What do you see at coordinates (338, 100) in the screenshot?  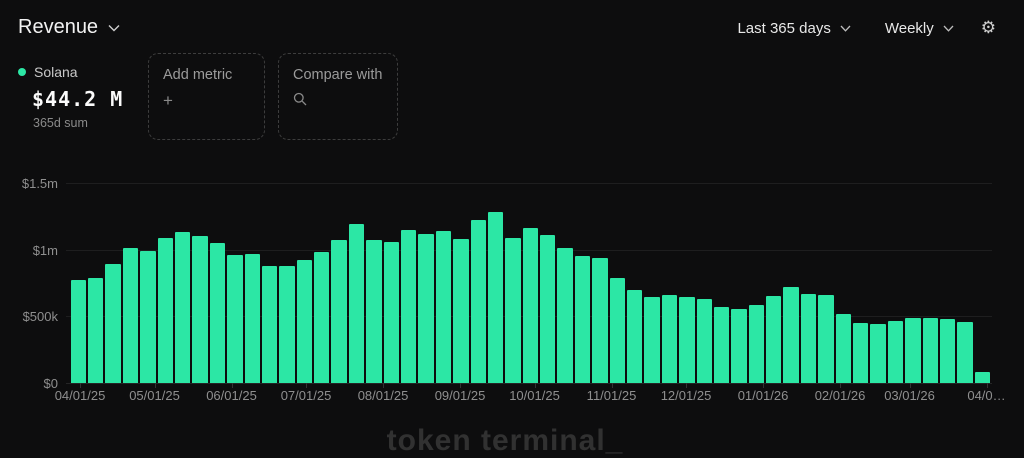 I see `search-icon` at bounding box center [338, 100].